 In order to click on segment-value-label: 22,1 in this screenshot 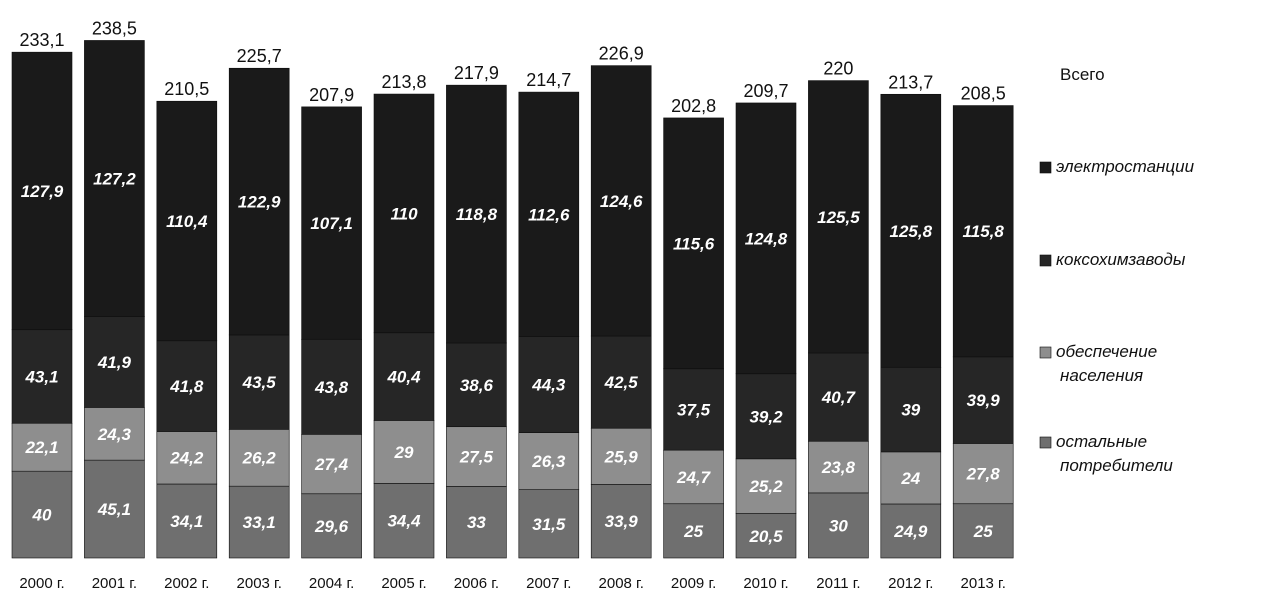, I will do `click(41, 447)`.